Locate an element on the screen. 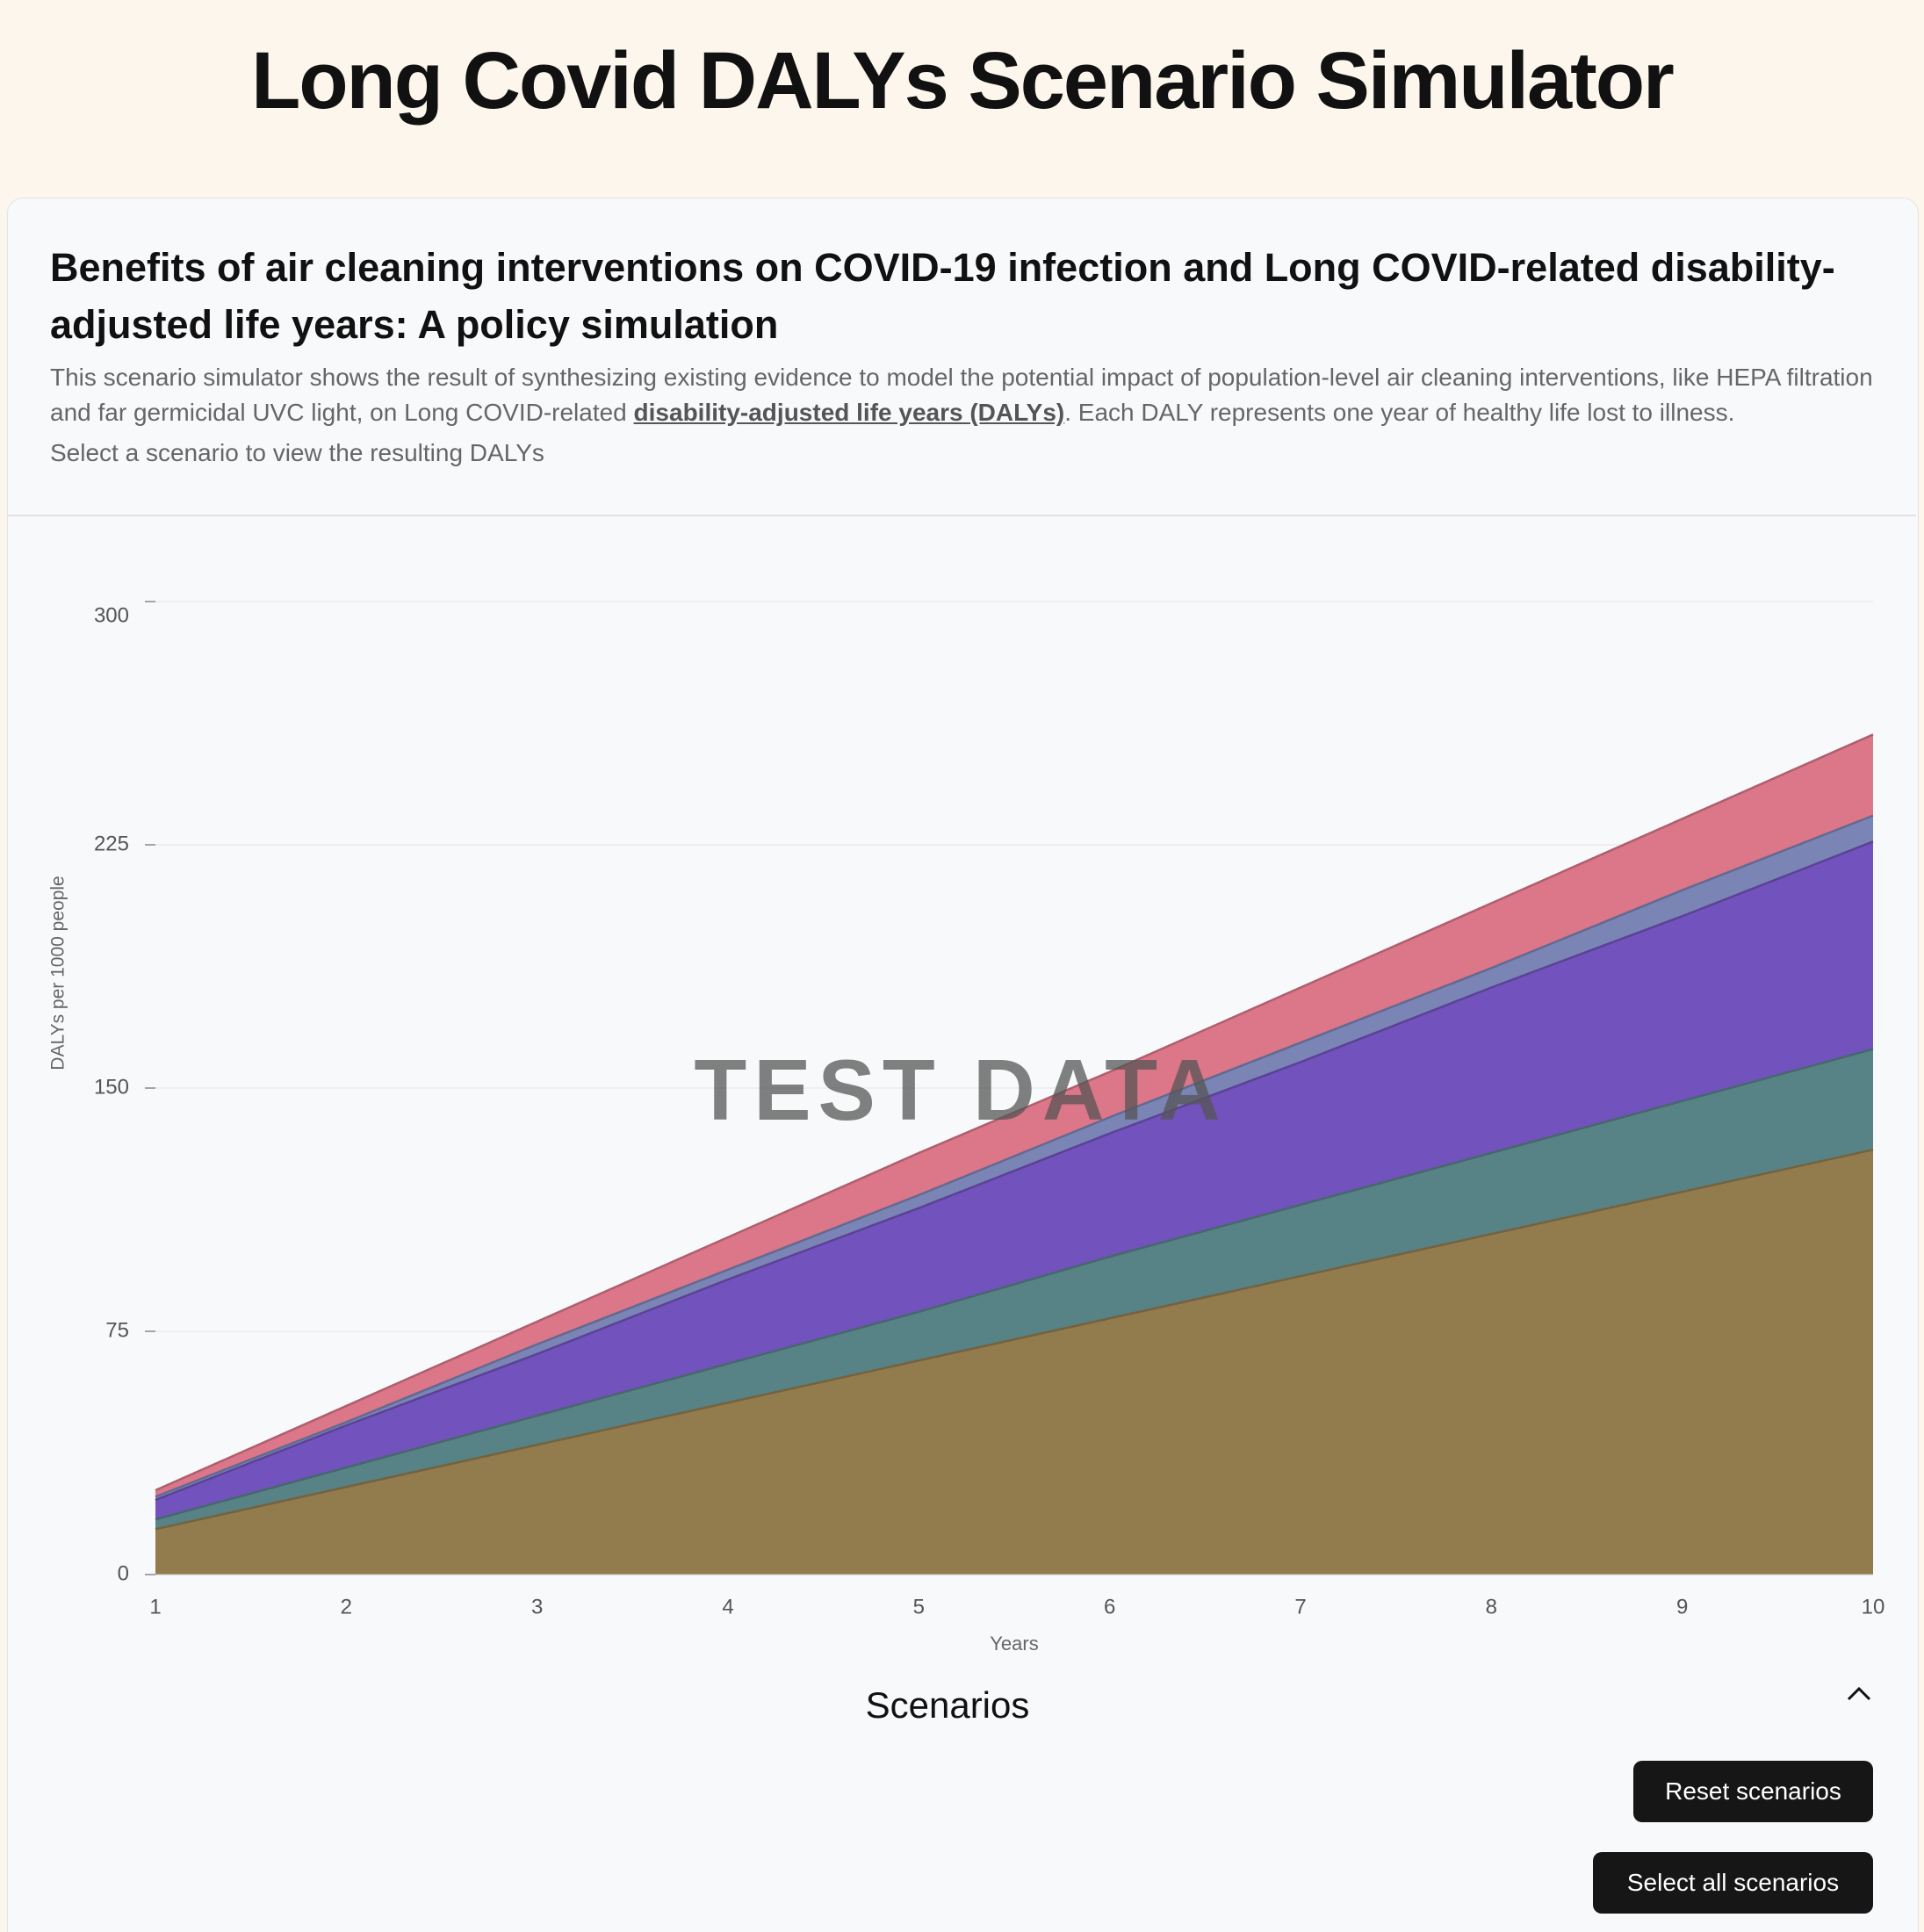  x-tick-label: 7 is located at coordinates (1300, 1607).